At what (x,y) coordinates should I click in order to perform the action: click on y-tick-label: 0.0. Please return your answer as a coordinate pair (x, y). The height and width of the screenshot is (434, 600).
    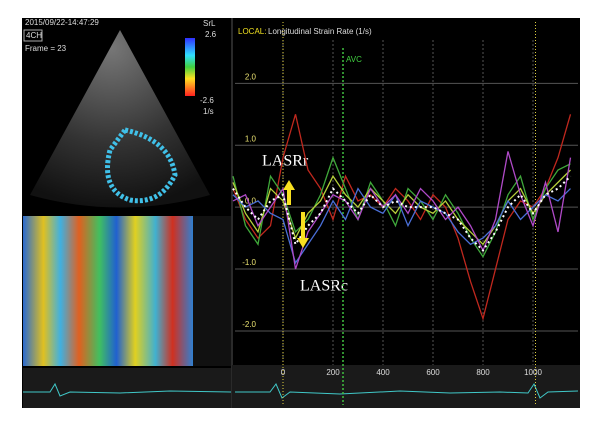
    Looking at the image, I should click on (251, 200).